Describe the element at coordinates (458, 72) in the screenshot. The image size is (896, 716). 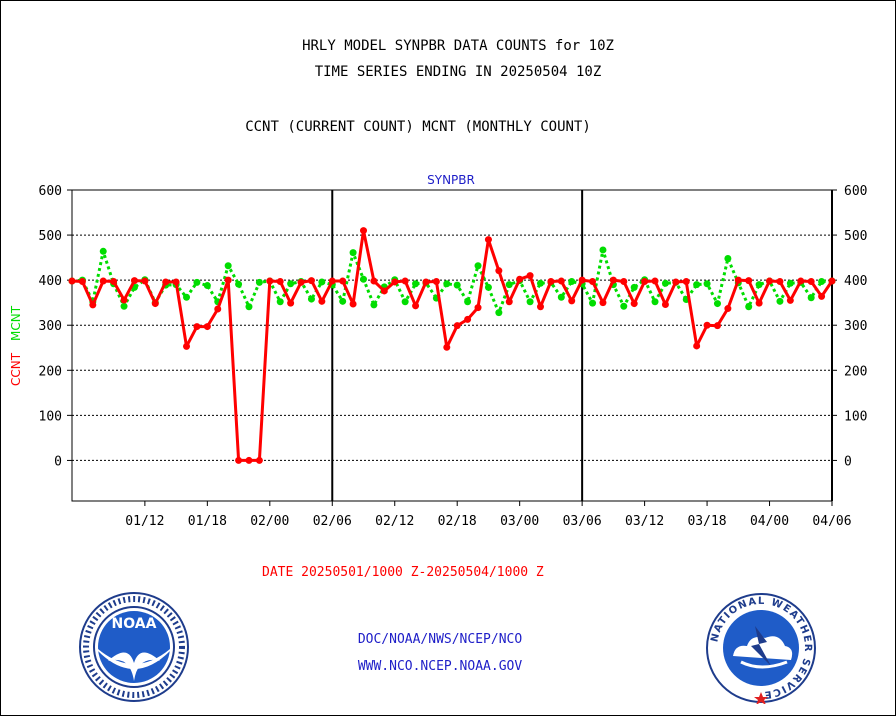
I see `chart-title-line2: TIME SERIES ENDING IN 20250504 10Z` at that location.